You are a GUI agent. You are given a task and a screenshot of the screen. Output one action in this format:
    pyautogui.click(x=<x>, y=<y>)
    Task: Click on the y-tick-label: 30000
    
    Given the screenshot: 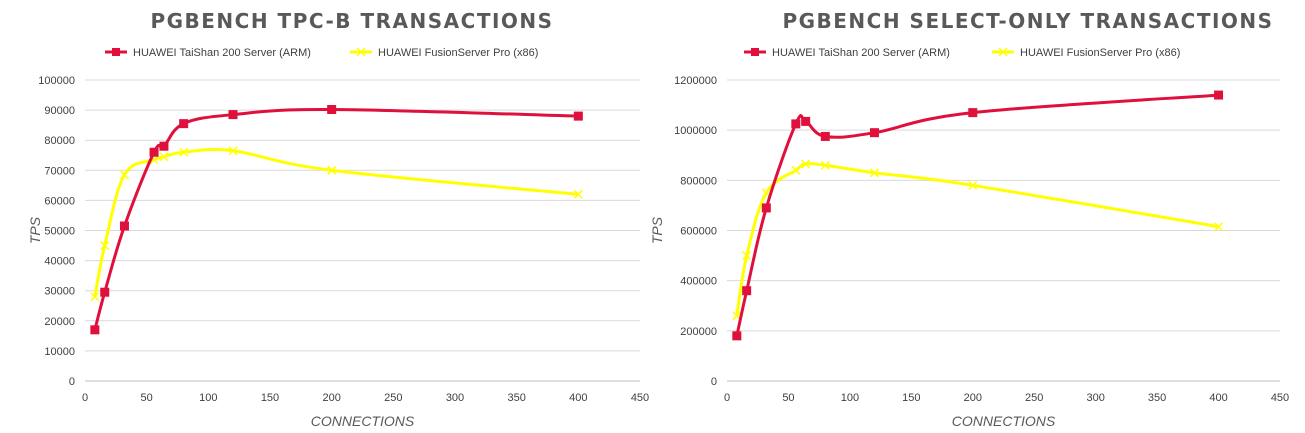 What is the action you would take?
    pyautogui.click(x=59, y=292)
    